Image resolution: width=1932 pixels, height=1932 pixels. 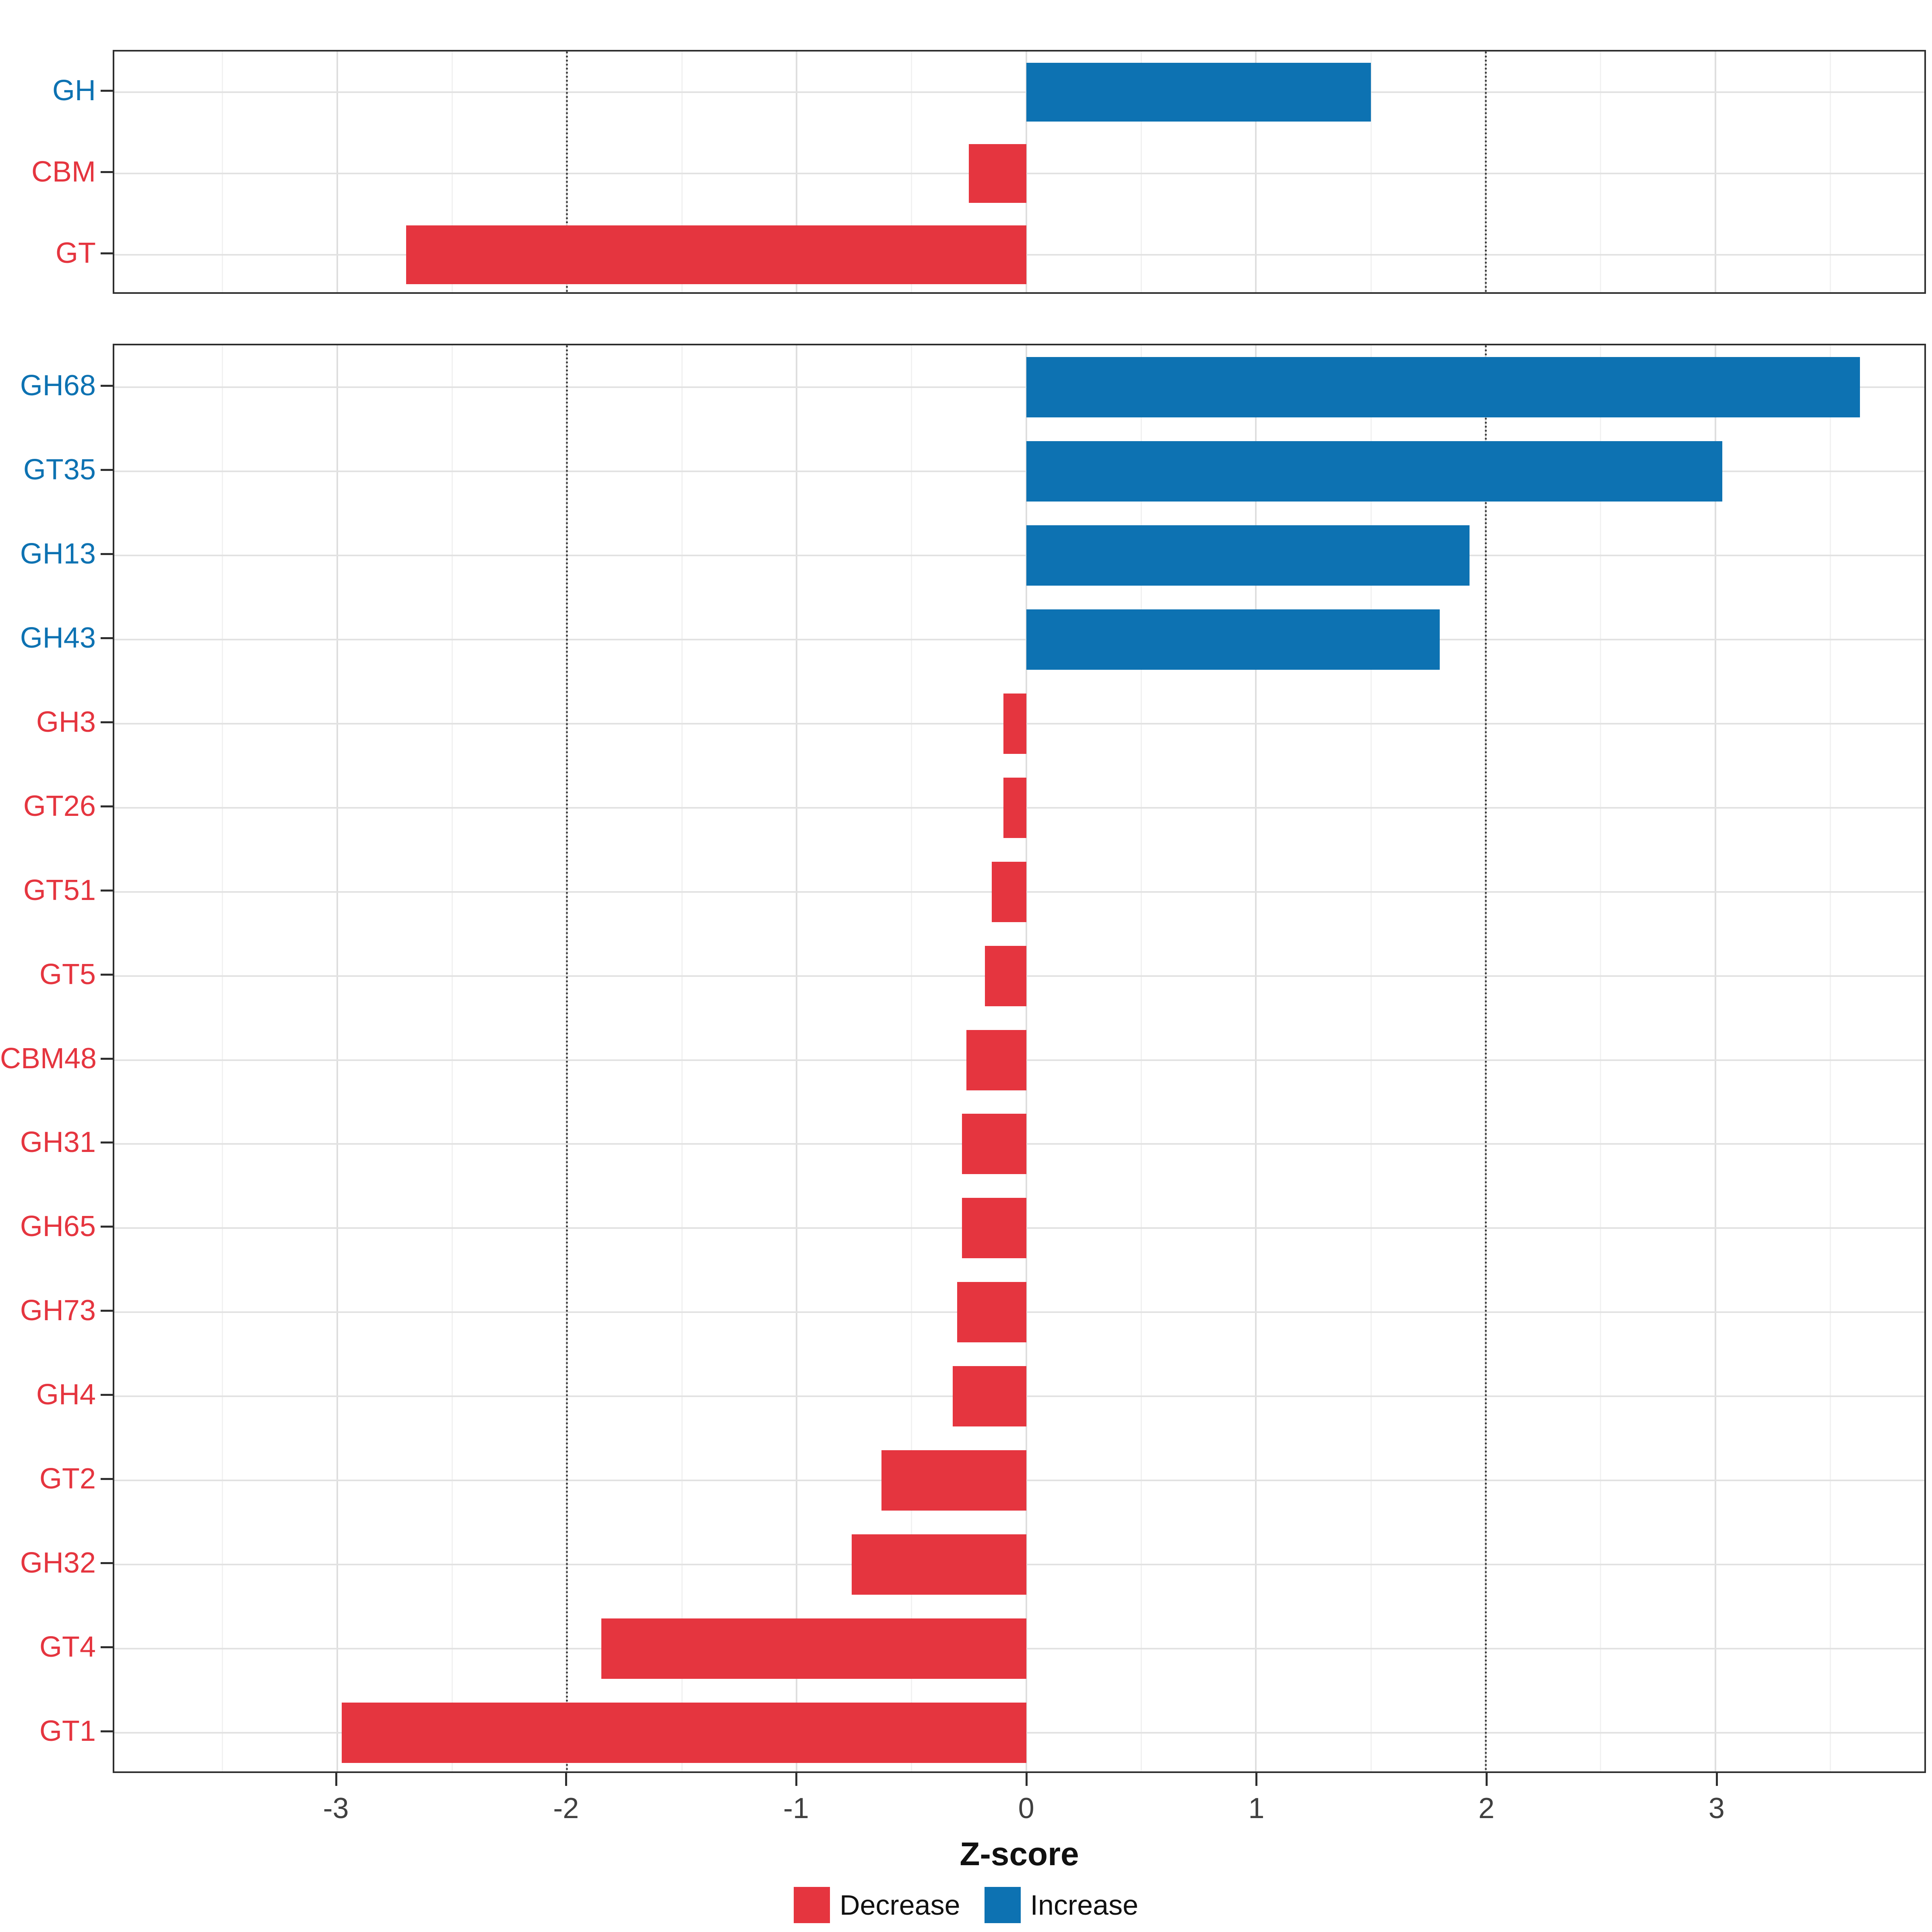 What do you see at coordinates (1014, 807) in the screenshot?
I see `bar-GT26` at bounding box center [1014, 807].